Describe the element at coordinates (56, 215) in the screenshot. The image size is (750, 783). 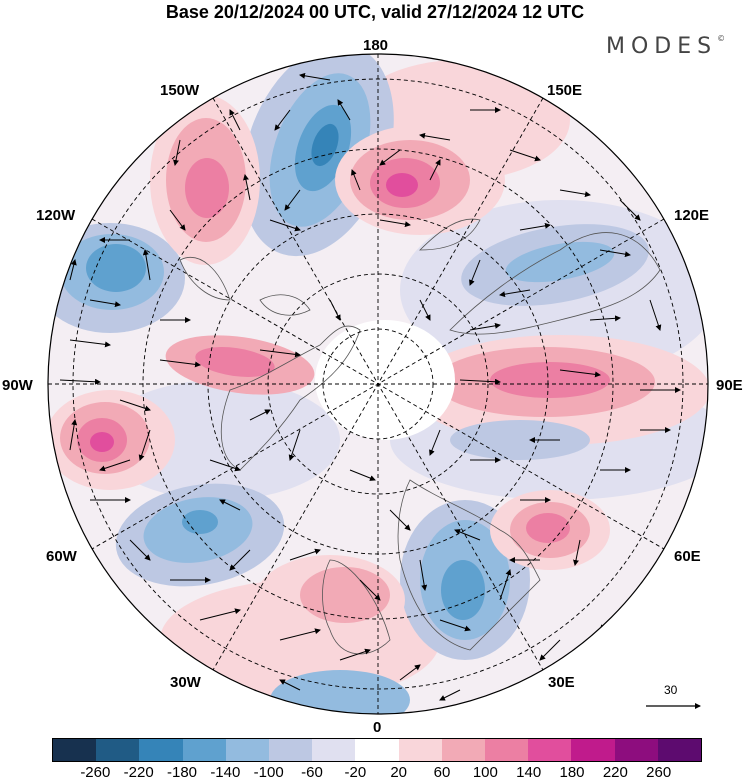
I see `lon-label-120w: 120W` at that location.